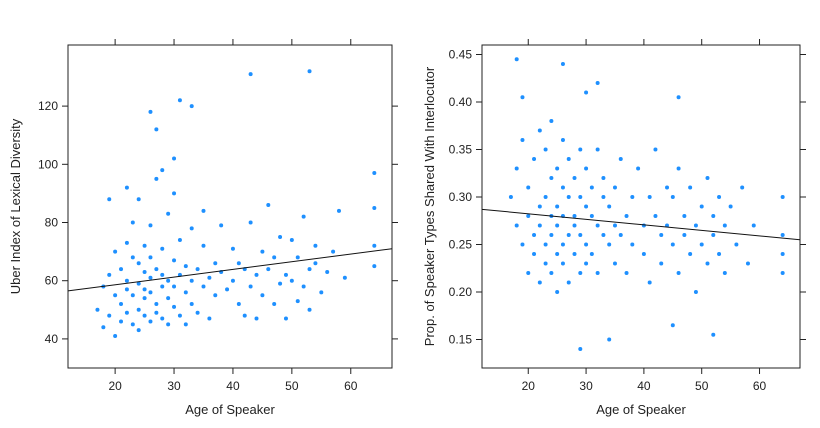 The height and width of the screenshot is (428, 820). I want to click on x-tick-label: 50, so click(702, 386).